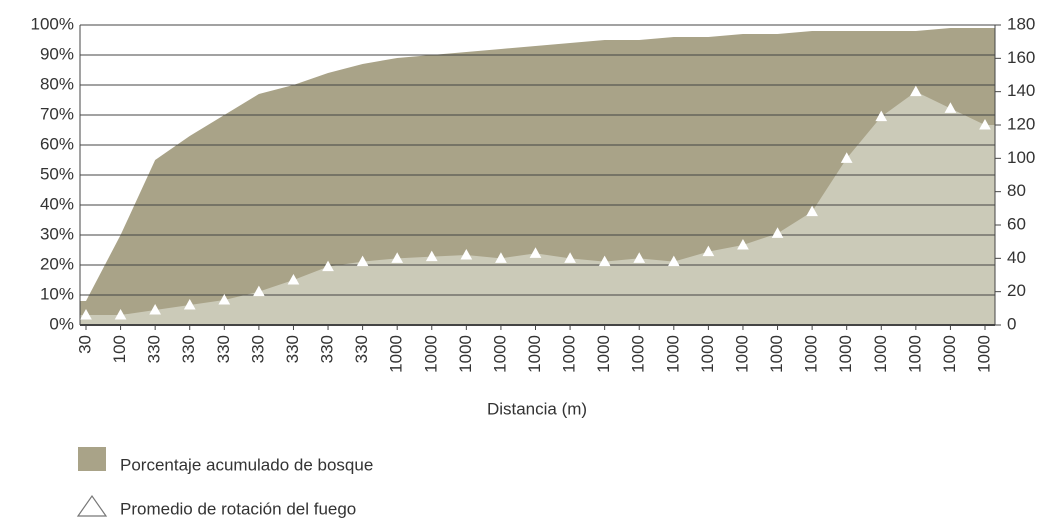  What do you see at coordinates (57, 143) in the screenshot?
I see `y-tick-label: 60%` at bounding box center [57, 143].